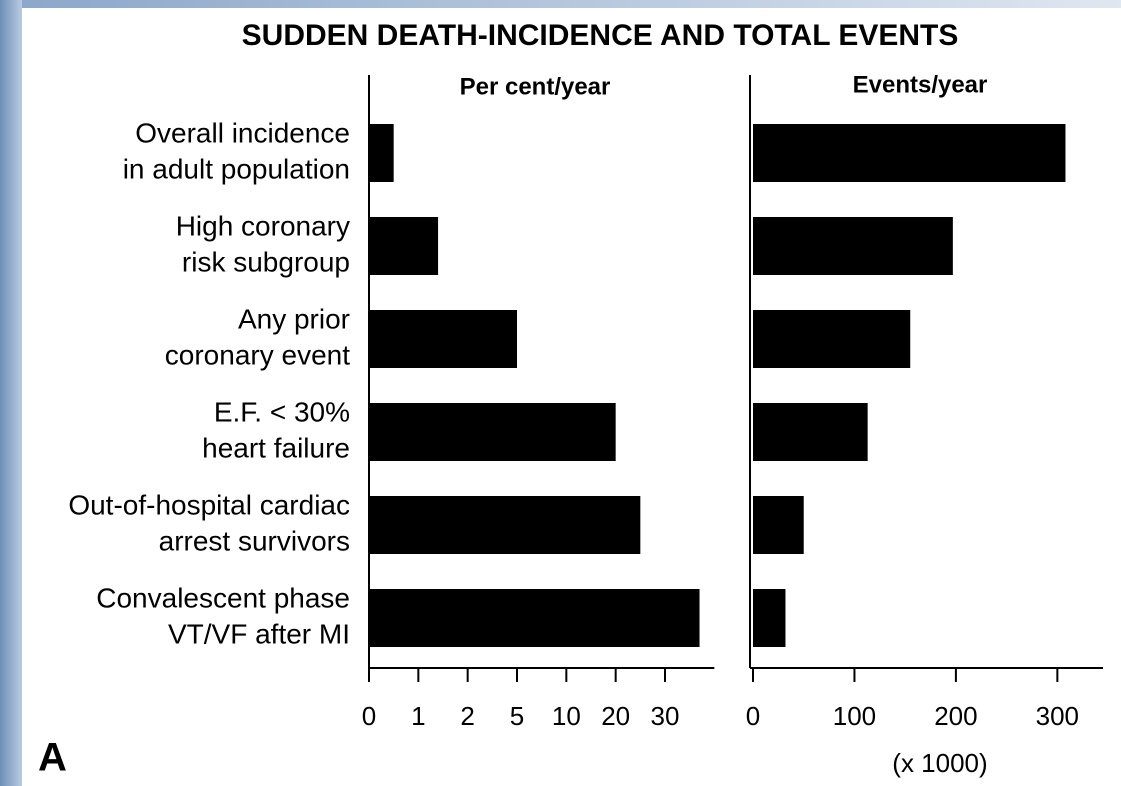  I want to click on x-axis-label: (x 1000), so click(939, 763).